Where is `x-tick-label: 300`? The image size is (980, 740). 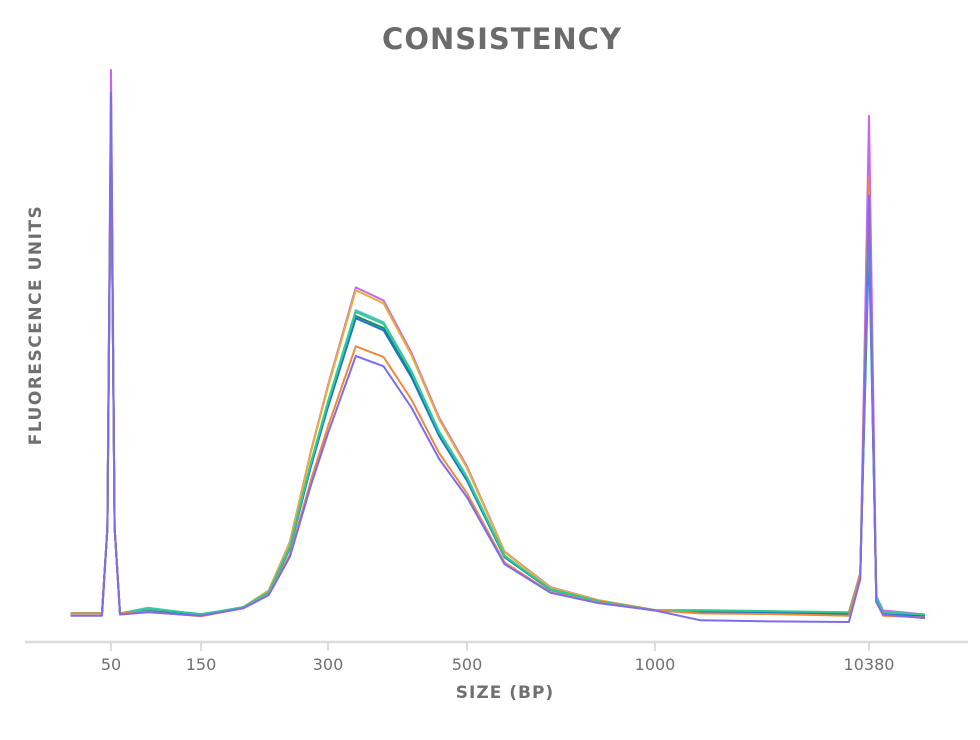 x-tick-label: 300 is located at coordinates (328, 664).